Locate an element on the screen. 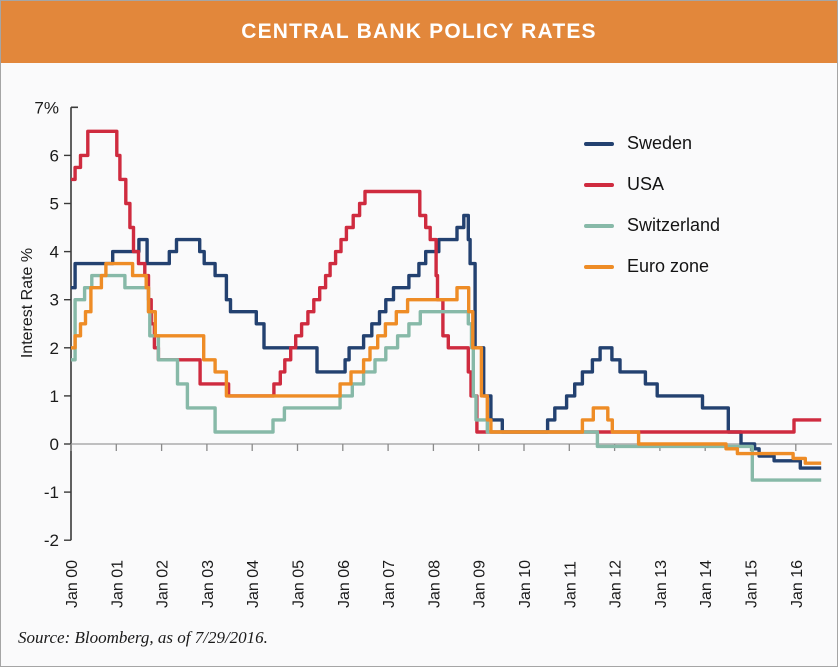  y-tick-label: 3 is located at coordinates (54, 300).